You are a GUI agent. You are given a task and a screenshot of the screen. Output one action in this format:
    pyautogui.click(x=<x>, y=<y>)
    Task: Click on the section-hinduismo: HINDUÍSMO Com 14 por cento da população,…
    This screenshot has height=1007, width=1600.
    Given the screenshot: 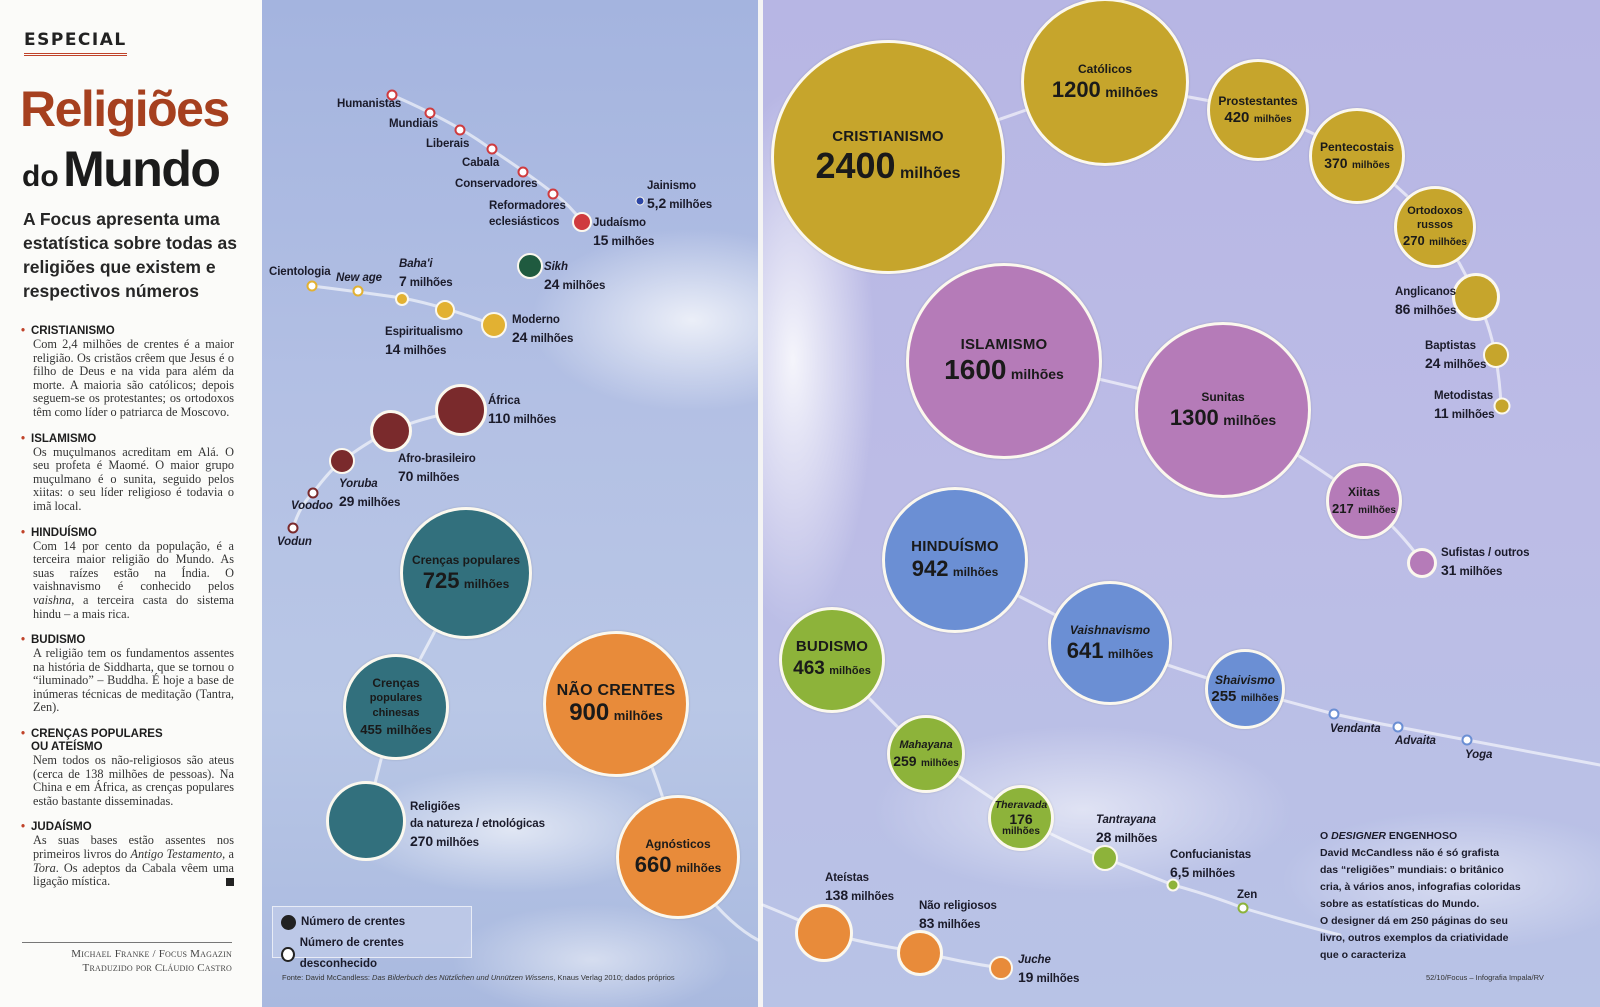 What is the action you would take?
    pyautogui.click(x=127, y=574)
    